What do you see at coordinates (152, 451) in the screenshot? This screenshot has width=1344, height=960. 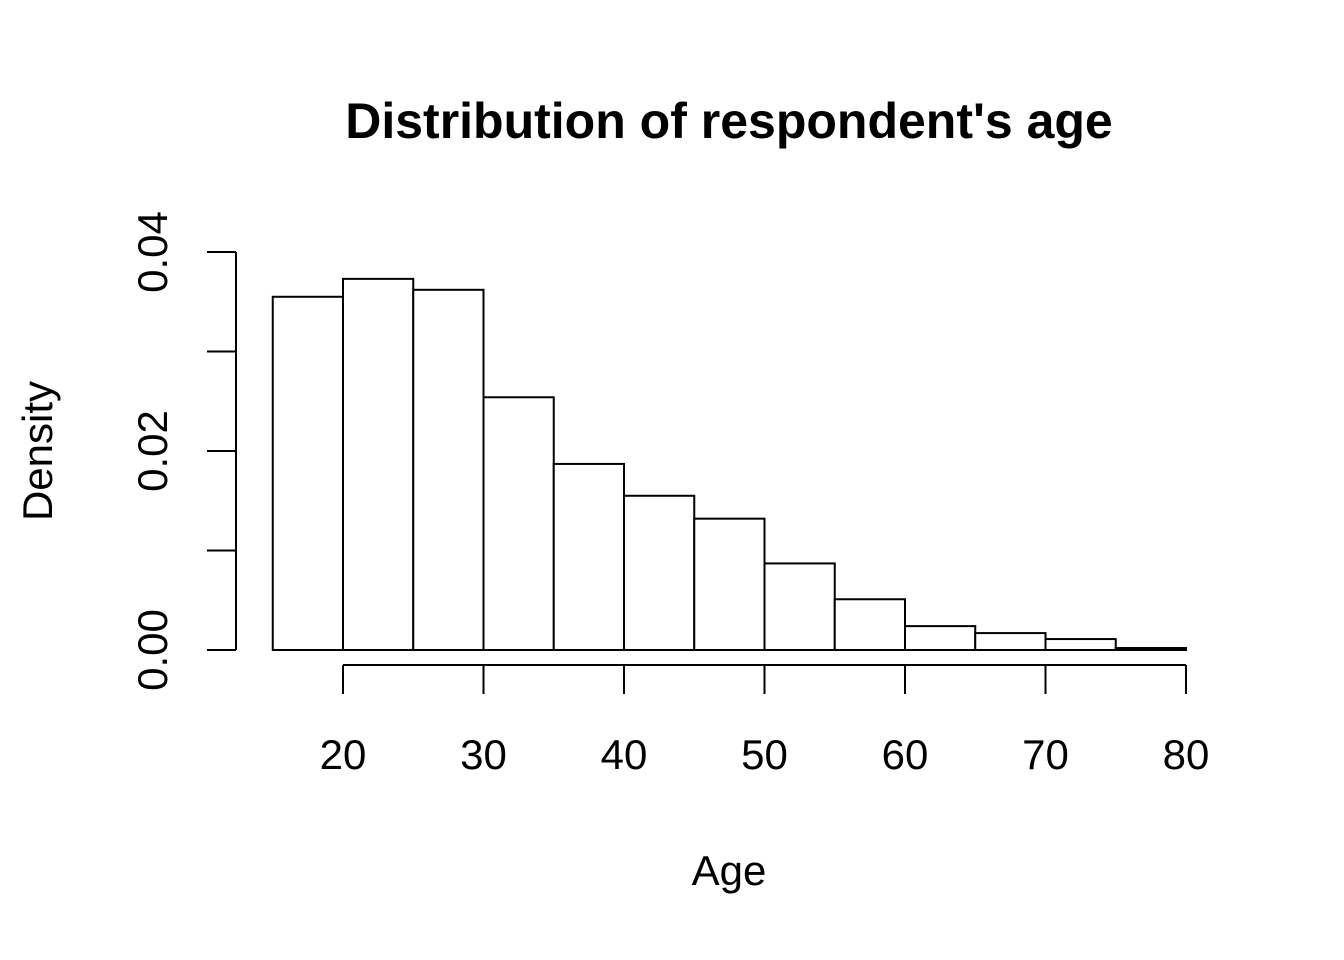 I see `y-tick-label-2: 0.02` at bounding box center [152, 451].